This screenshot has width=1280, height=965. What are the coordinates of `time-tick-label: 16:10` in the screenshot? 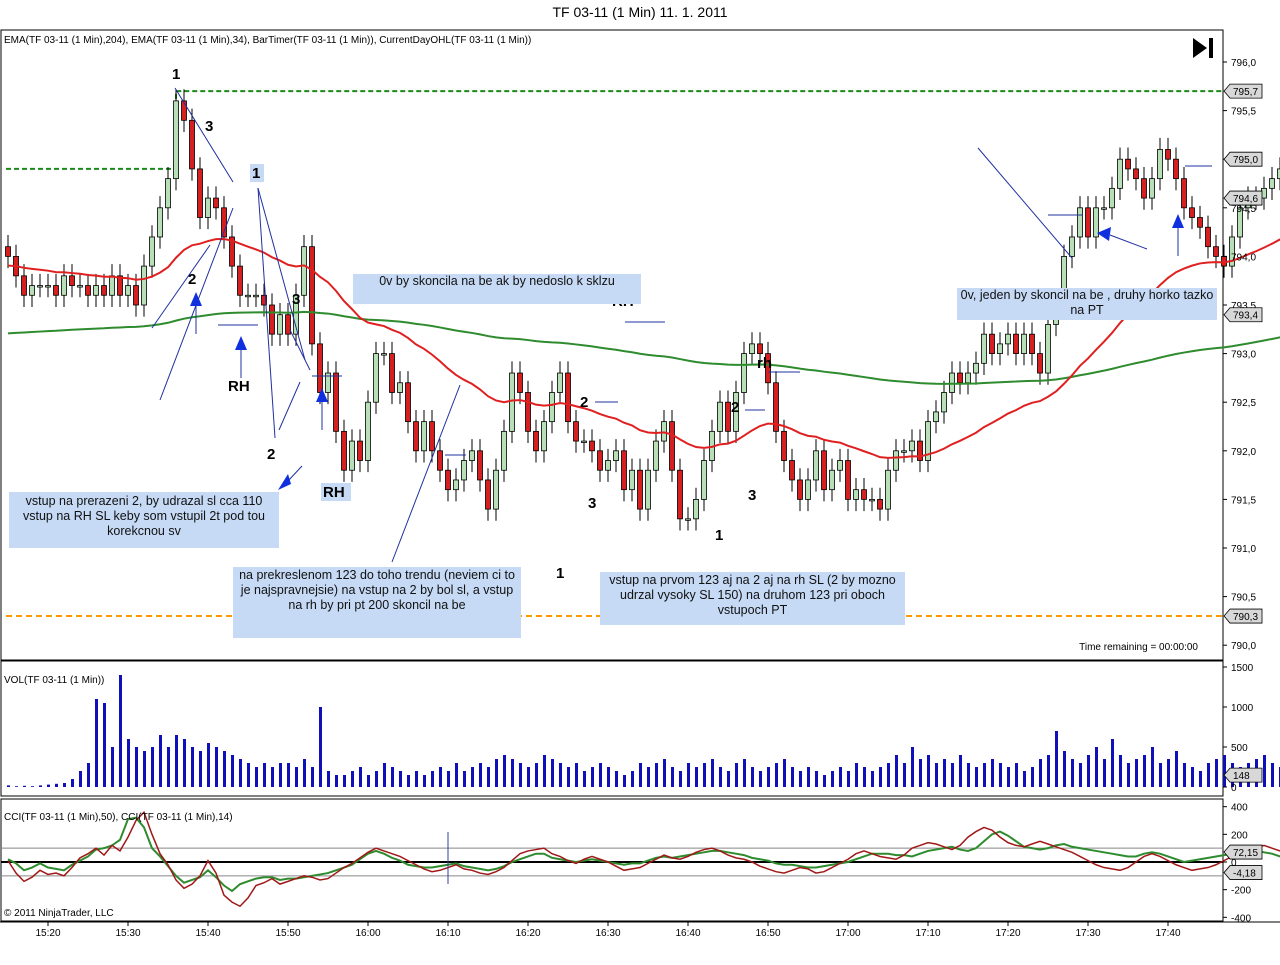 It's located at (447, 933).